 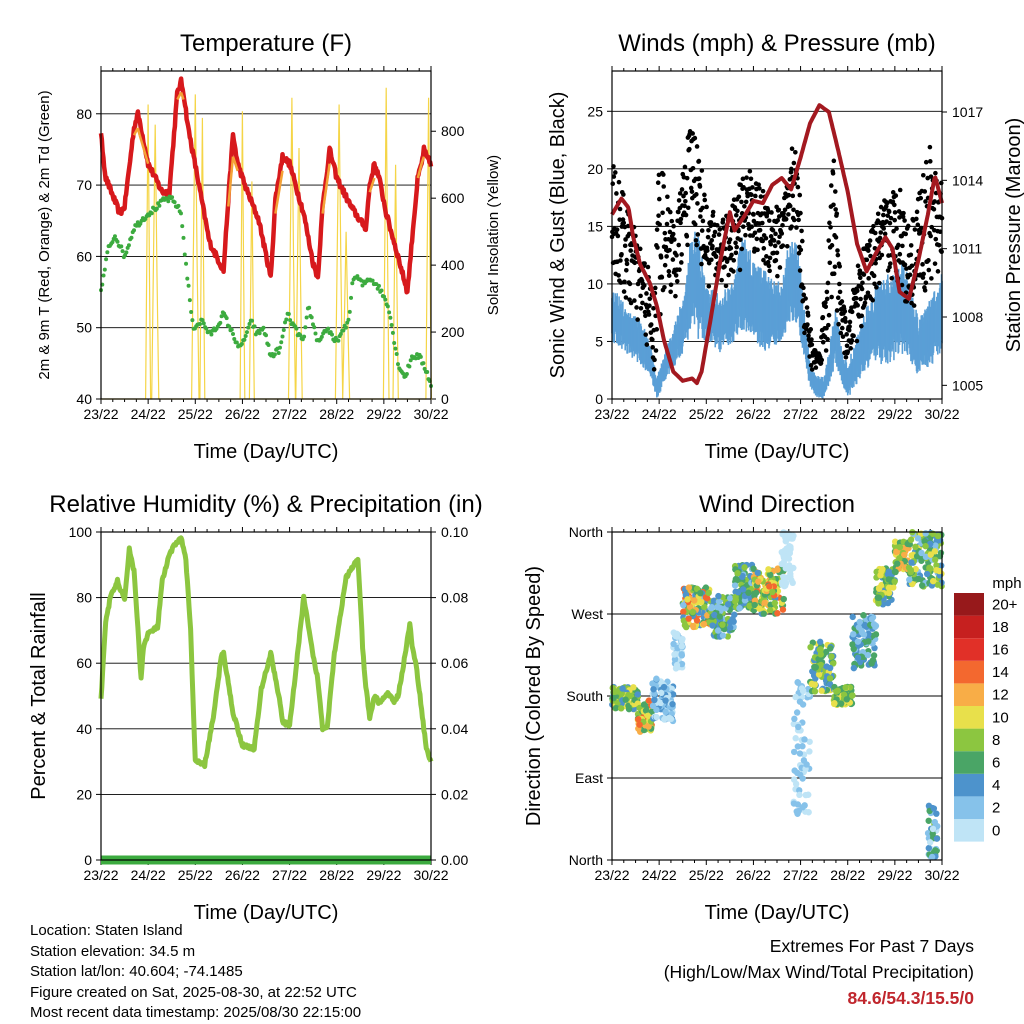 What do you see at coordinates (941, 875) in the screenshot?
I see `wind_direction-xtick-label: 30/22` at bounding box center [941, 875].